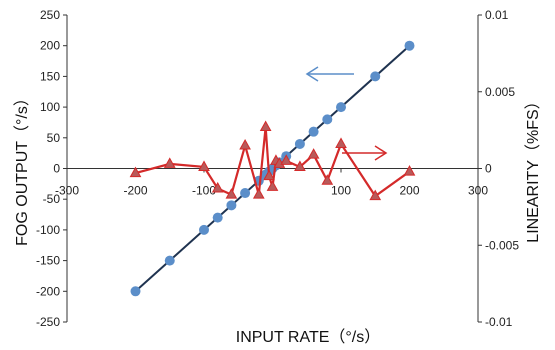  What do you see at coordinates (50, 46) in the screenshot?
I see `left-y-tick-label: 200` at bounding box center [50, 46].